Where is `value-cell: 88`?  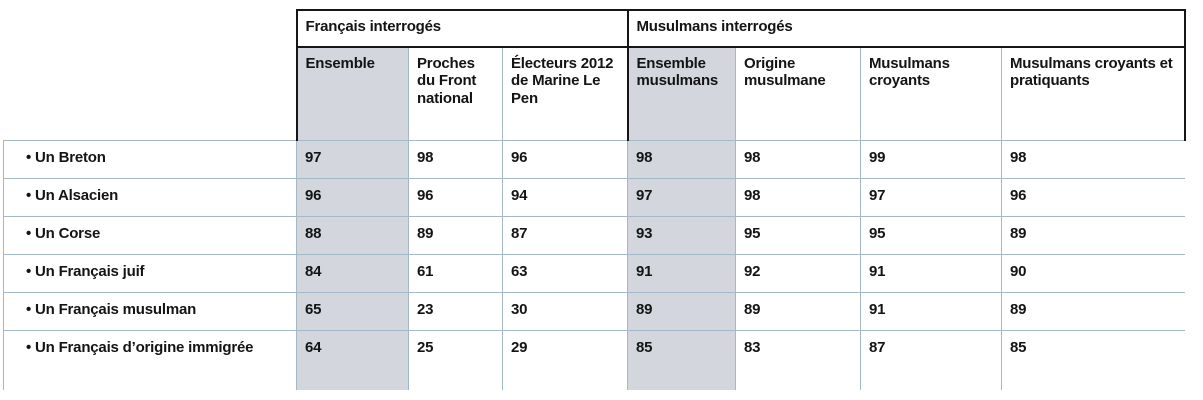
value-cell: 88 is located at coordinates (352, 234).